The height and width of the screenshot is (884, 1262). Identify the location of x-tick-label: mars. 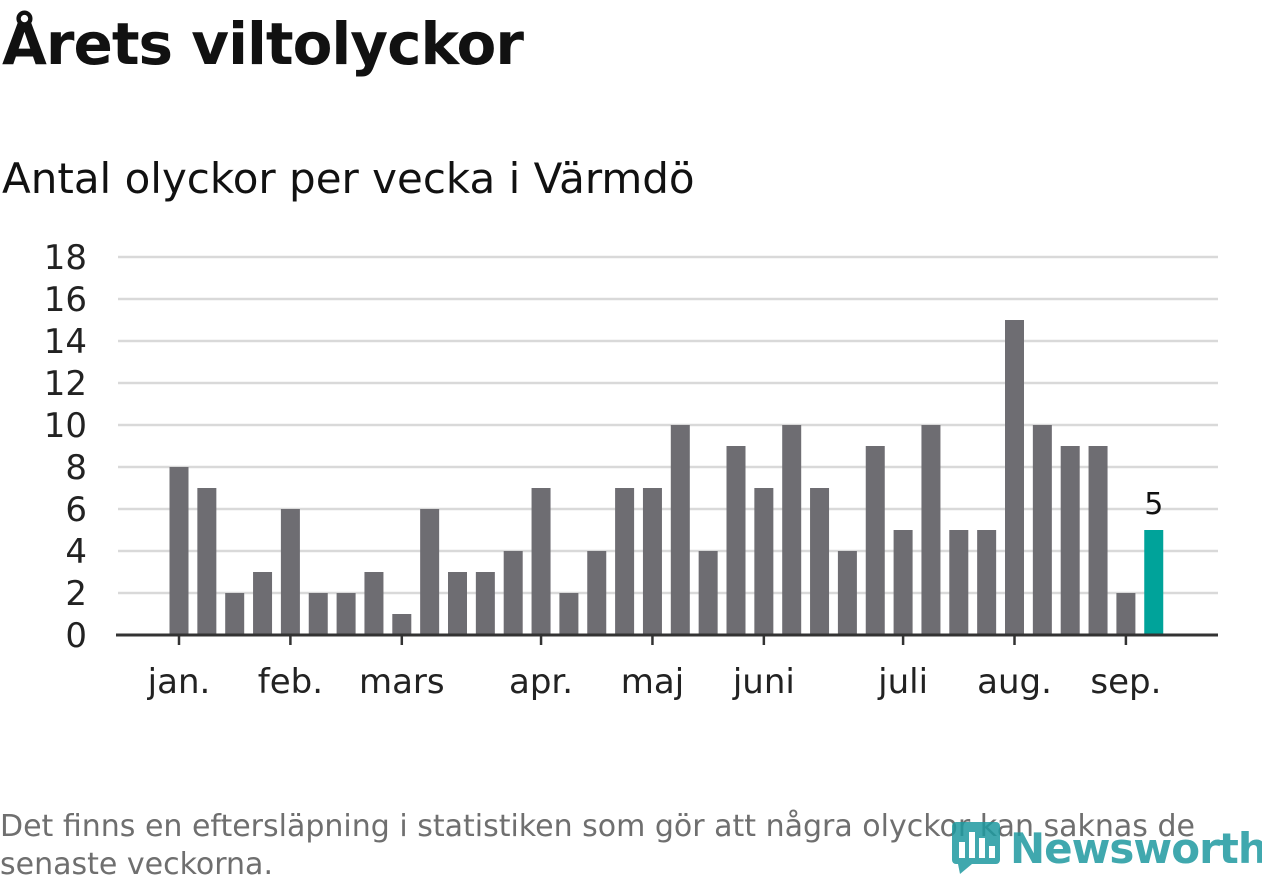
(402, 682).